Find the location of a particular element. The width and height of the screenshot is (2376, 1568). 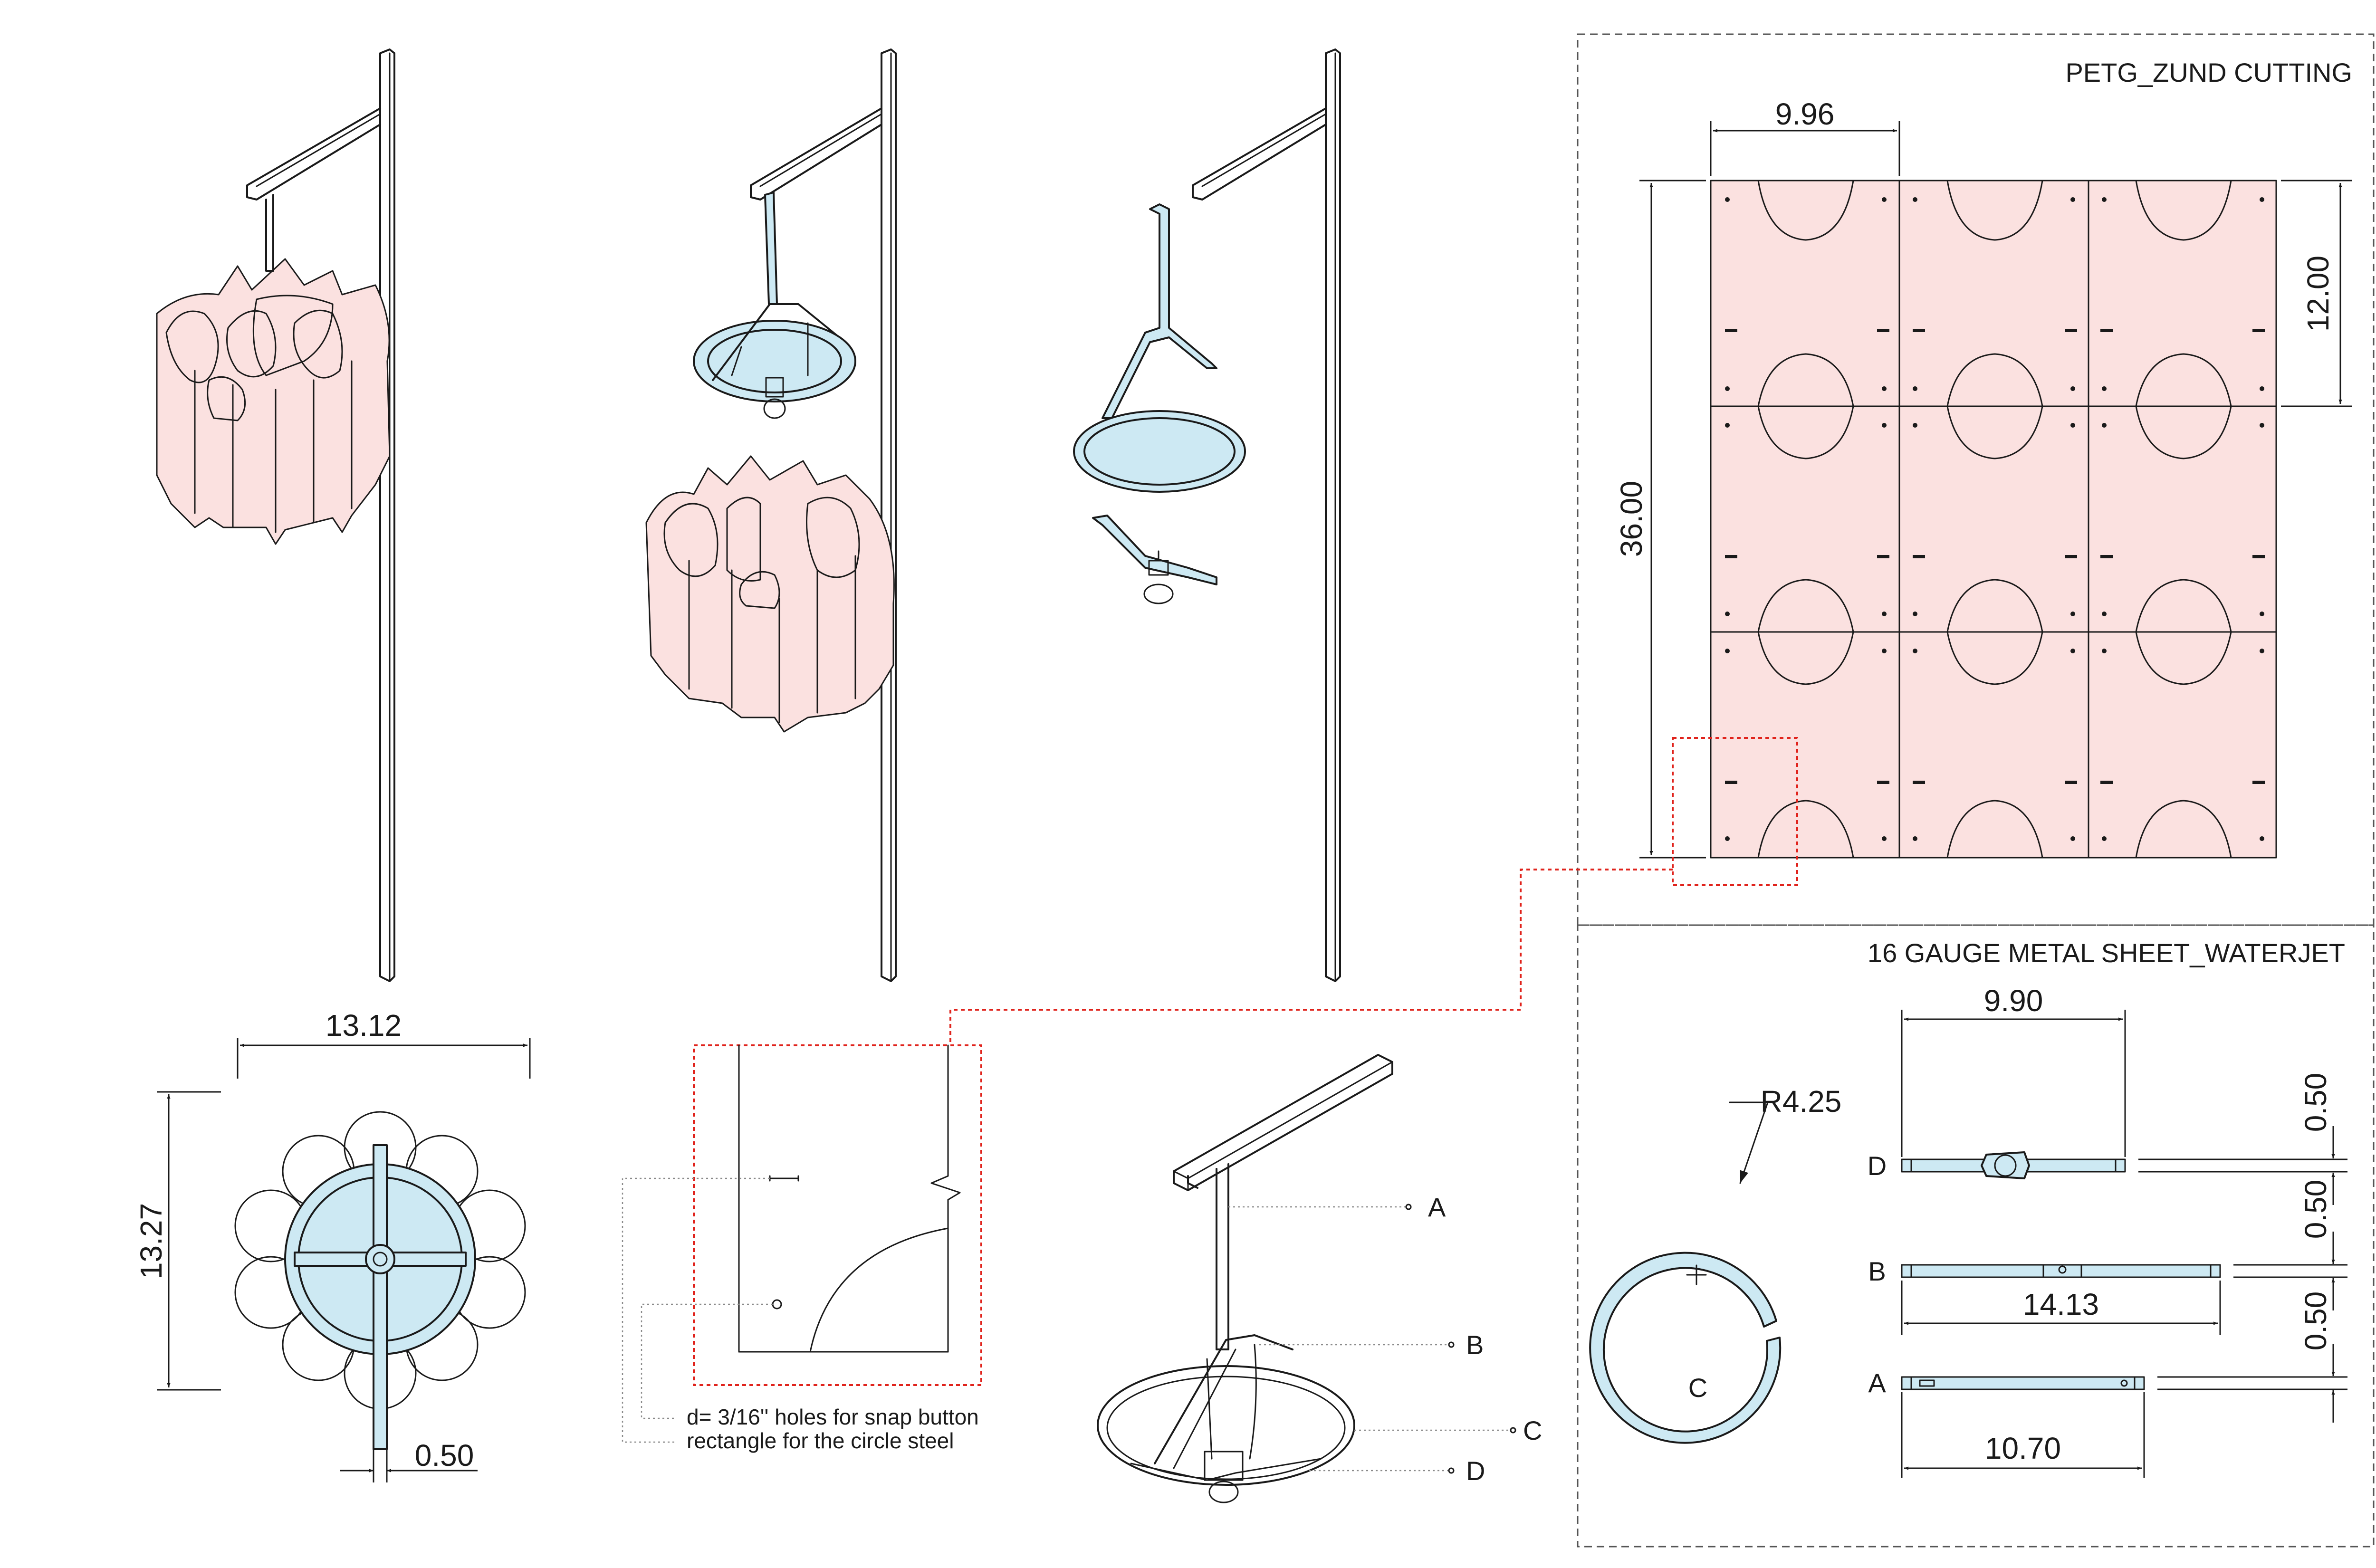

part-label-d: D is located at coordinates (1877, 1166).